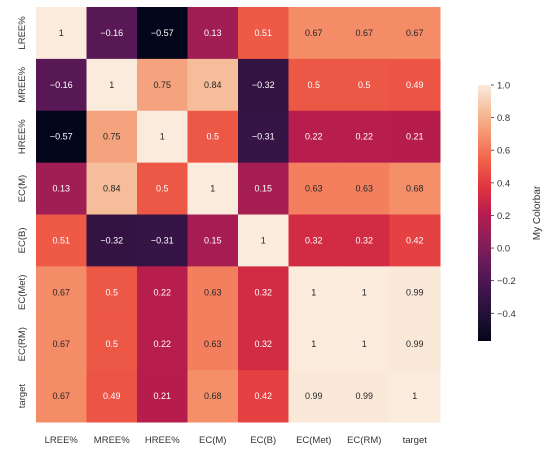  Describe the element at coordinates (503, 216) in the screenshot. I see `colorbar-tick-label: 0.2` at that location.